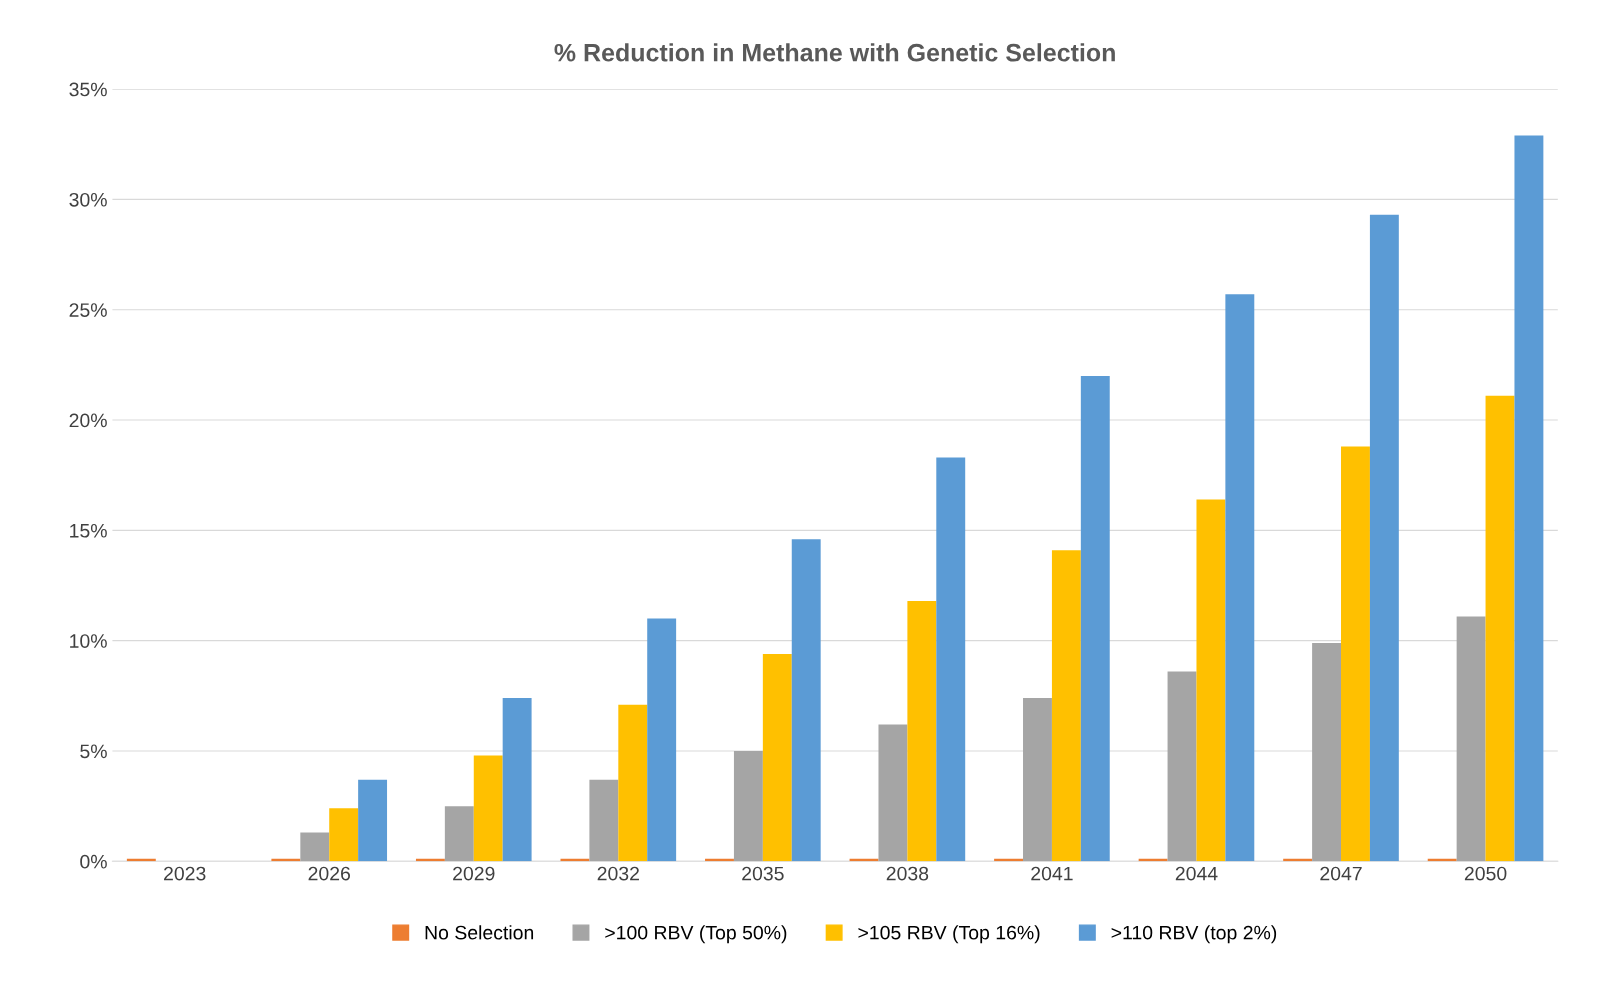  I want to click on y-tick-label: 0%, so click(93, 861).